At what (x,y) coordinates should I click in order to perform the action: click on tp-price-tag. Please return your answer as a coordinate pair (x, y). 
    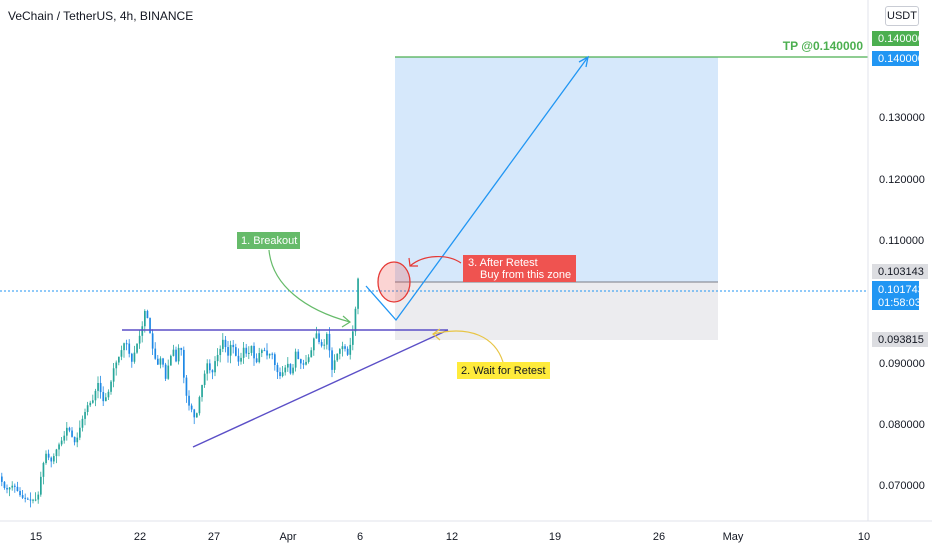
    Looking at the image, I should click on (895, 38).